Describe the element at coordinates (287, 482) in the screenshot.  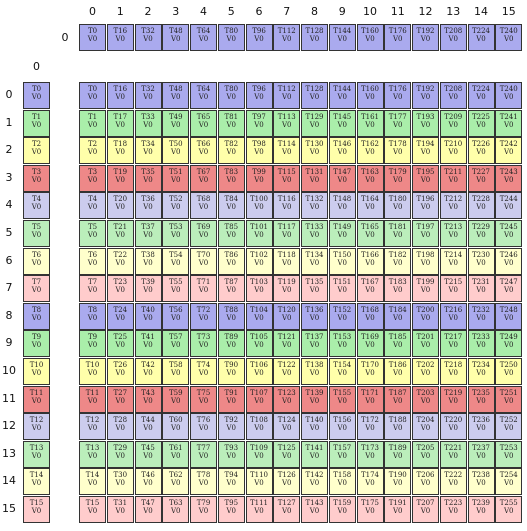
I see `c-cell: T126 V0` at that location.